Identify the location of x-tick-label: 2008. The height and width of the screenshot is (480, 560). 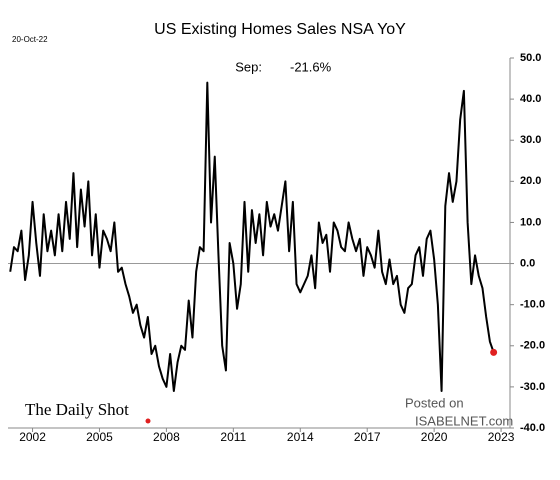
(166, 437).